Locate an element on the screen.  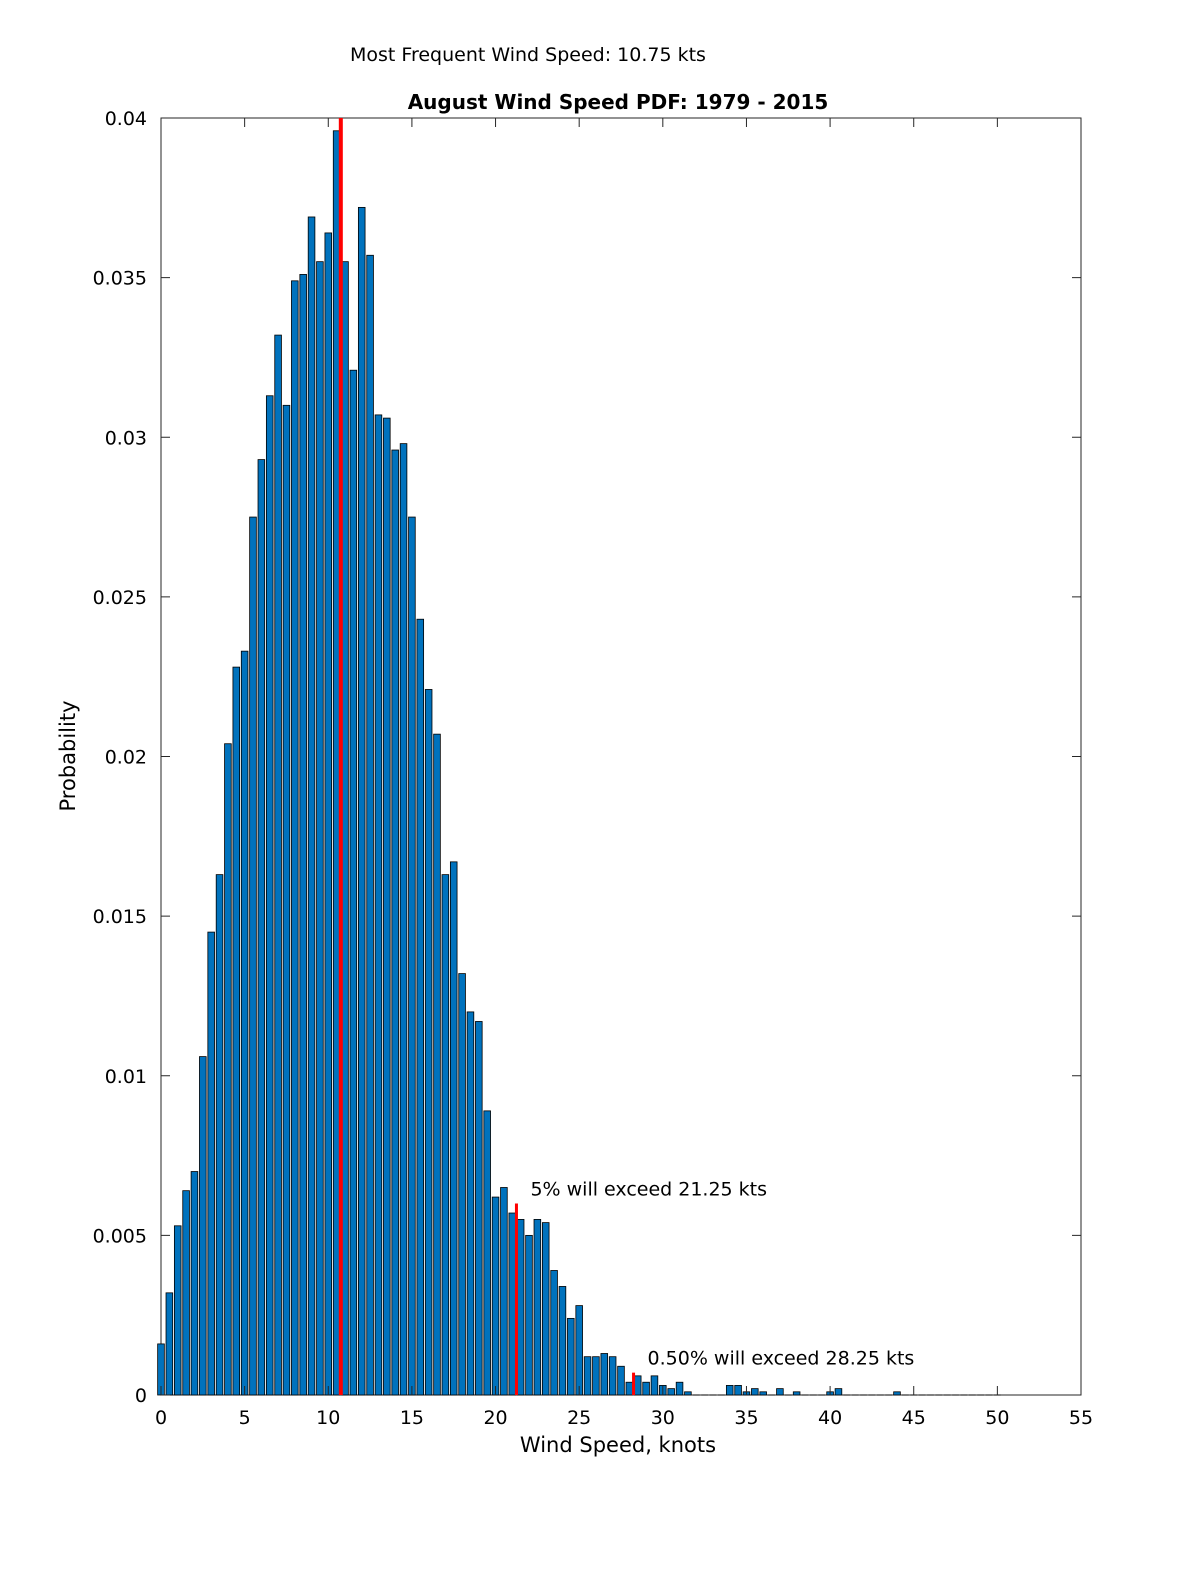
y-tick-label: 0.005 is located at coordinates (120, 1236).